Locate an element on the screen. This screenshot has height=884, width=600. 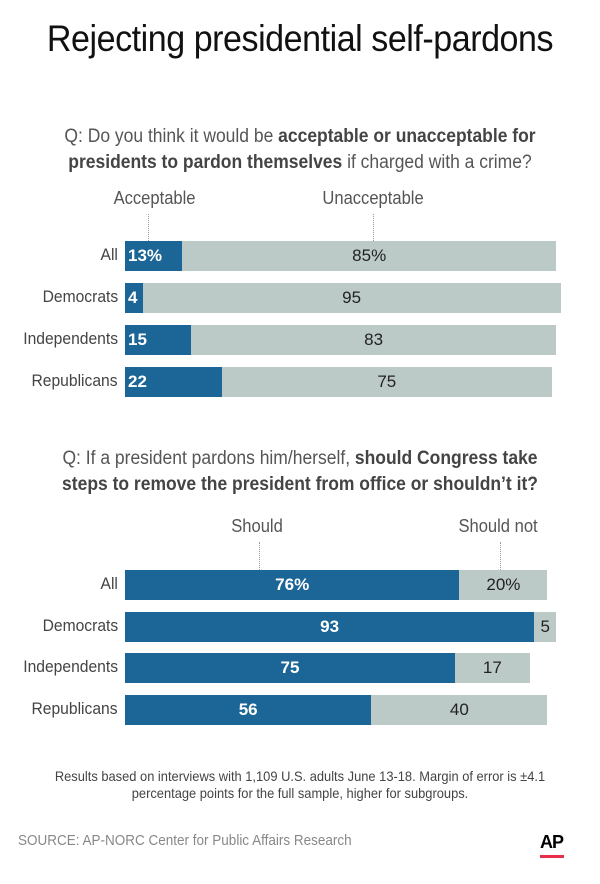
data-label: 22 is located at coordinates (137, 381).